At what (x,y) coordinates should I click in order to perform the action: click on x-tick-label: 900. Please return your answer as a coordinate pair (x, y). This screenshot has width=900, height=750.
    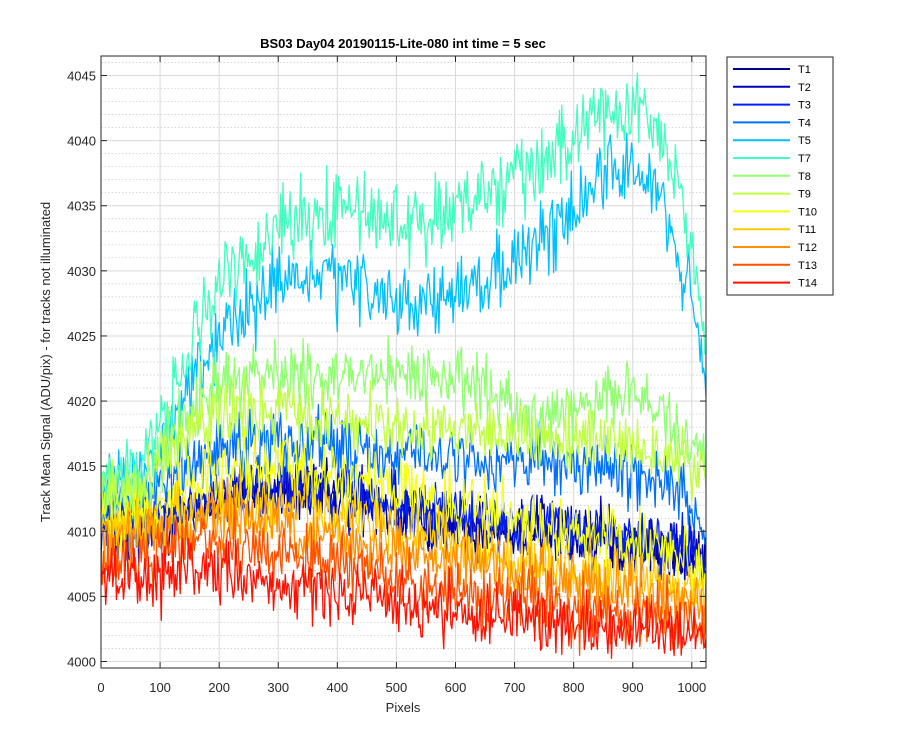
    Looking at the image, I should click on (633, 687).